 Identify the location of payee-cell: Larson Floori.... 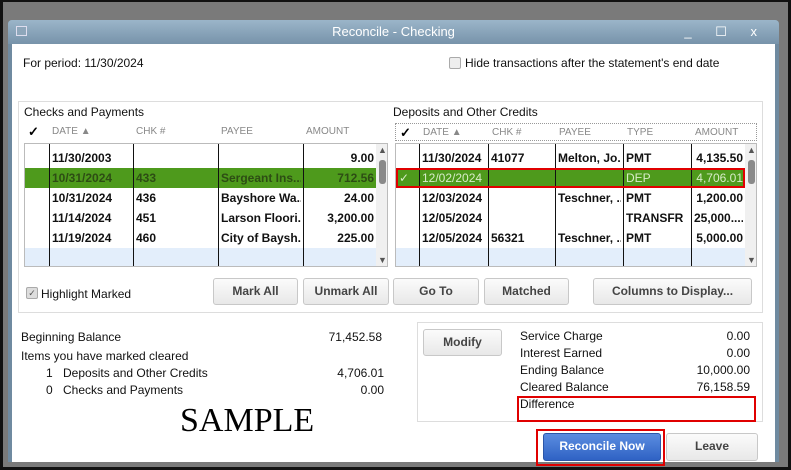
(261, 218).